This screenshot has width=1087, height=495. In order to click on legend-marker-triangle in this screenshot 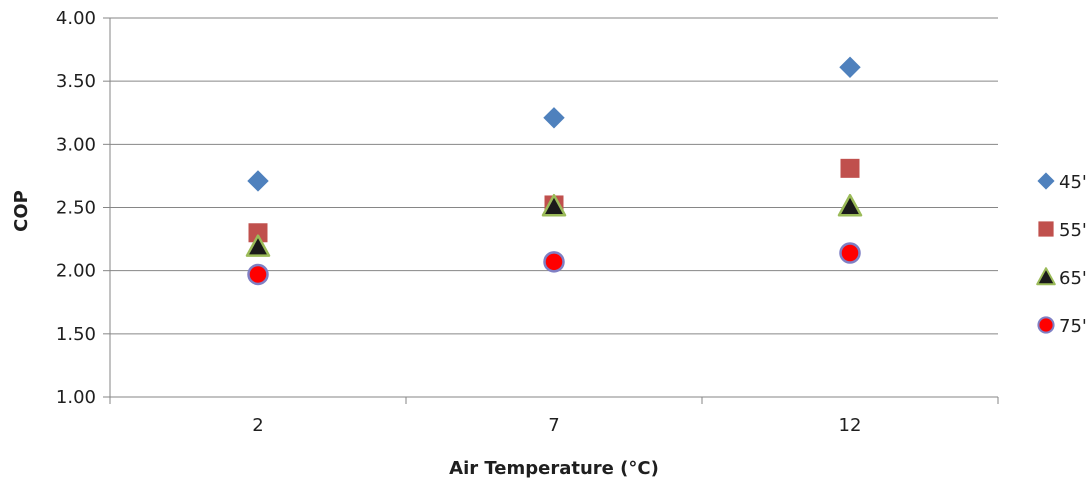, I will do `click(1046, 276)`.